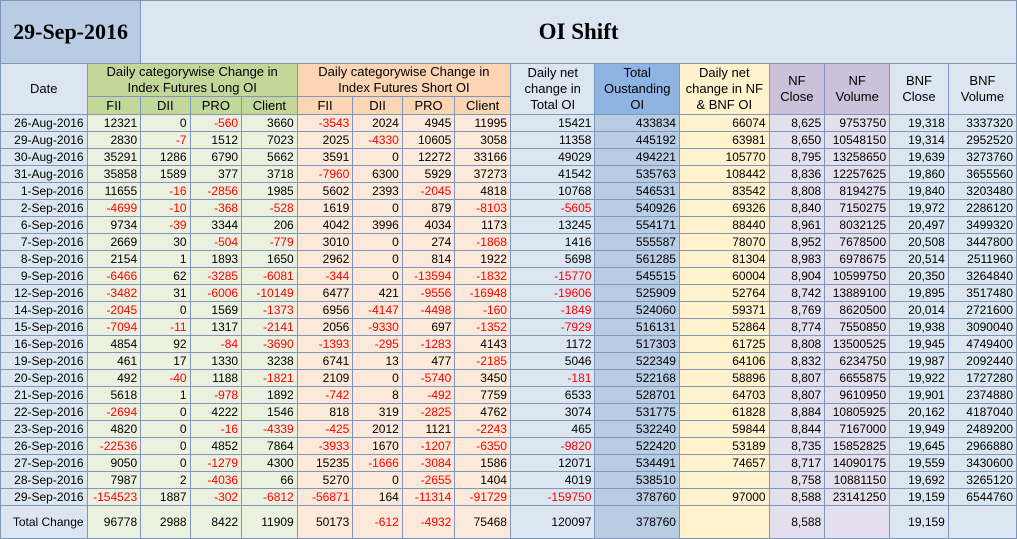  What do you see at coordinates (428, 463) in the screenshot?
I see `cell-short-pro: -3084` at bounding box center [428, 463].